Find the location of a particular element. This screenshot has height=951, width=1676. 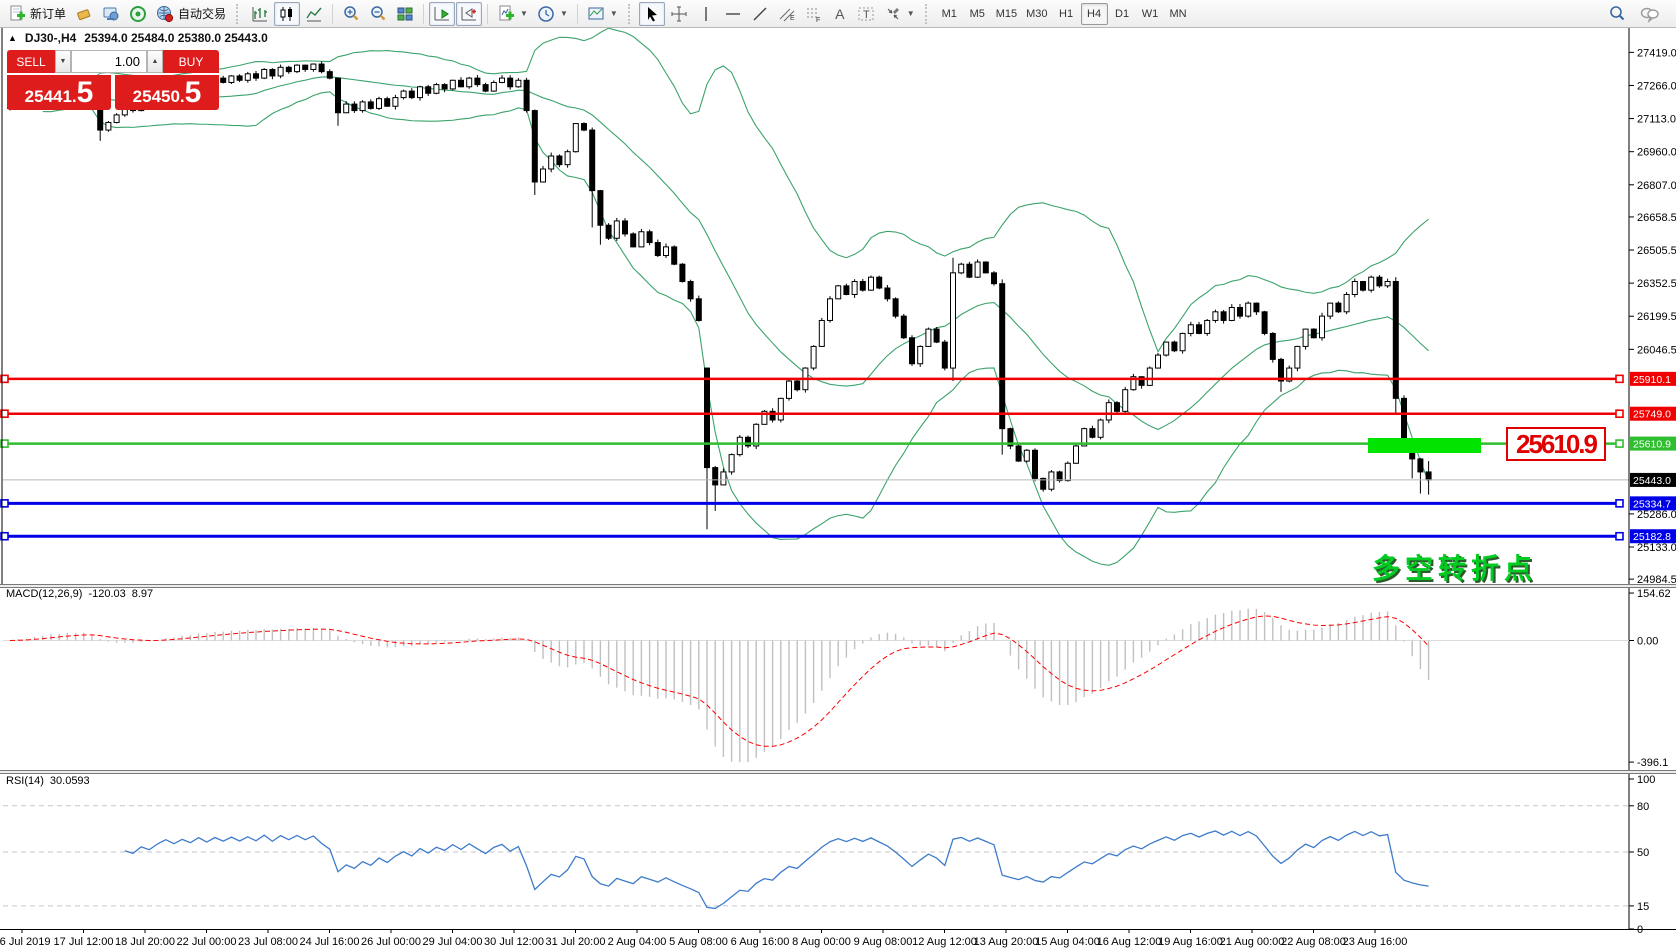

chart-shift-button is located at coordinates (469, 13).